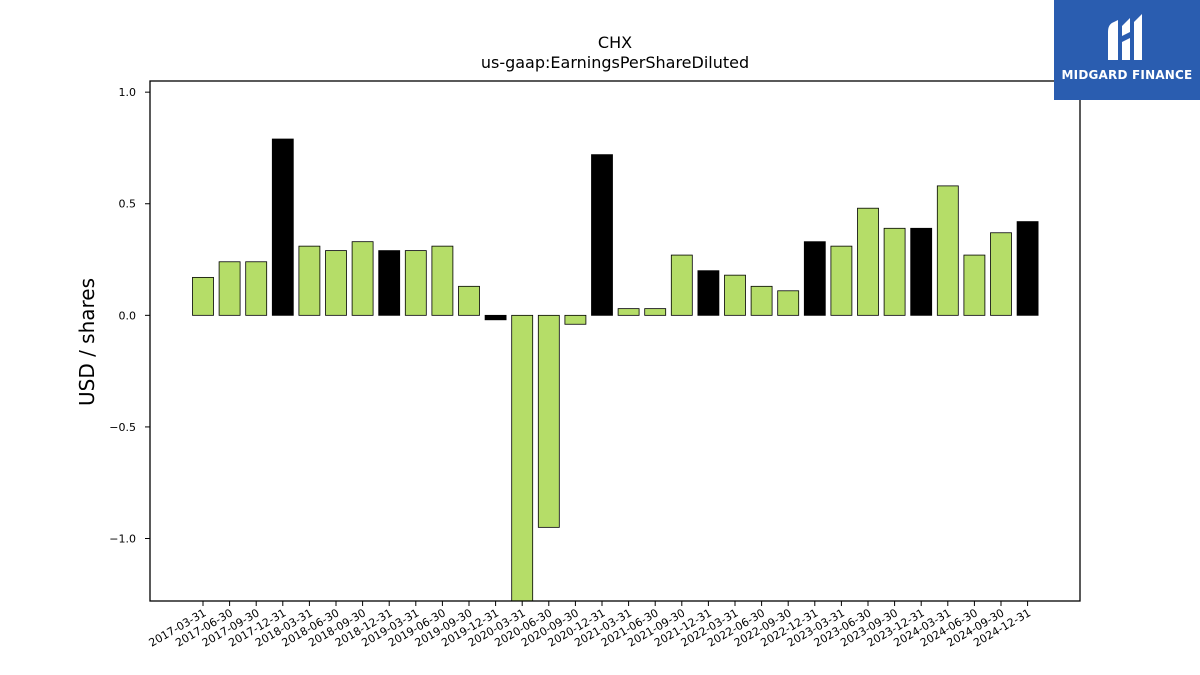 The image size is (1200, 675). What do you see at coordinates (615, 62) in the screenshot?
I see `chart-subtitle: us-gaap:EarningsPerShareDiluted` at bounding box center [615, 62].